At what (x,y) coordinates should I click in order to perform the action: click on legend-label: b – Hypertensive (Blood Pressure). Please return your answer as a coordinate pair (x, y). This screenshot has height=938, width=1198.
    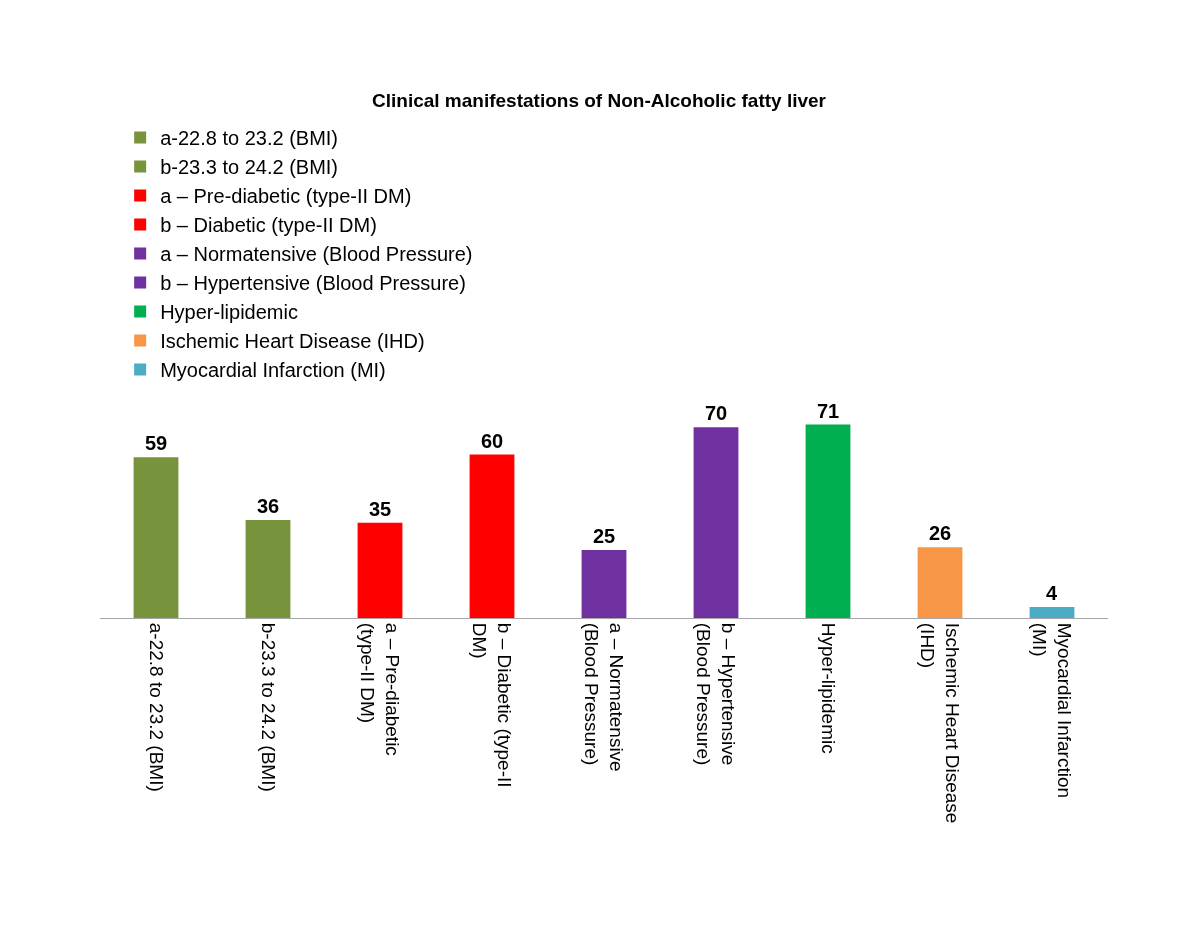
    Looking at the image, I should click on (313, 283).